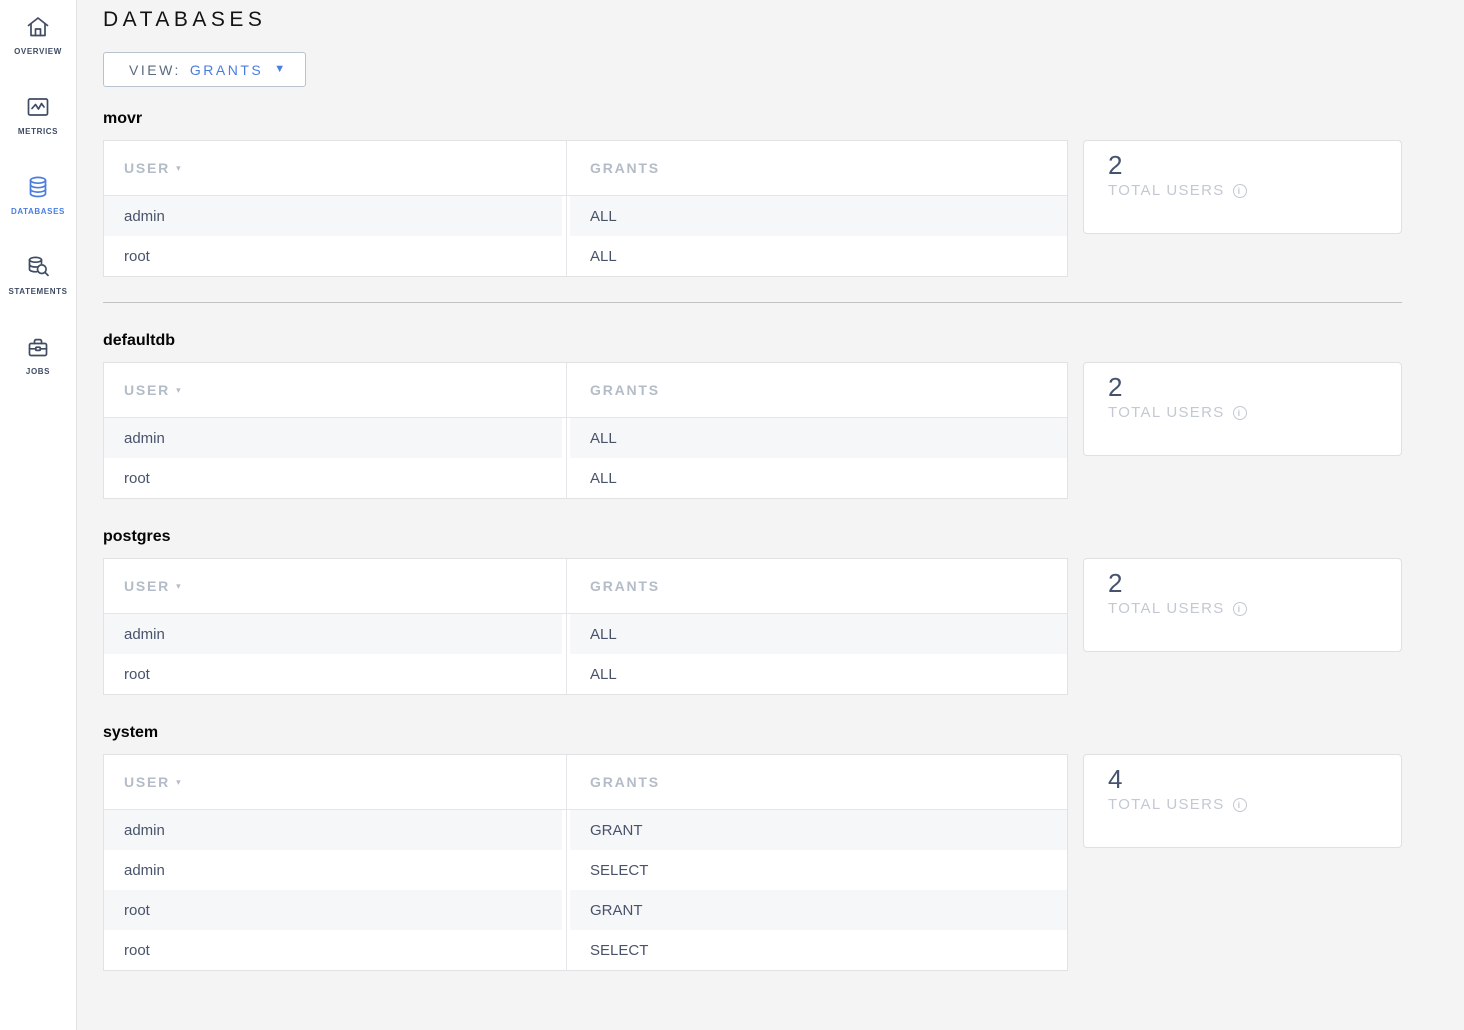  What do you see at coordinates (585, 950) in the screenshot?
I see `table-row: root SELECT` at bounding box center [585, 950].